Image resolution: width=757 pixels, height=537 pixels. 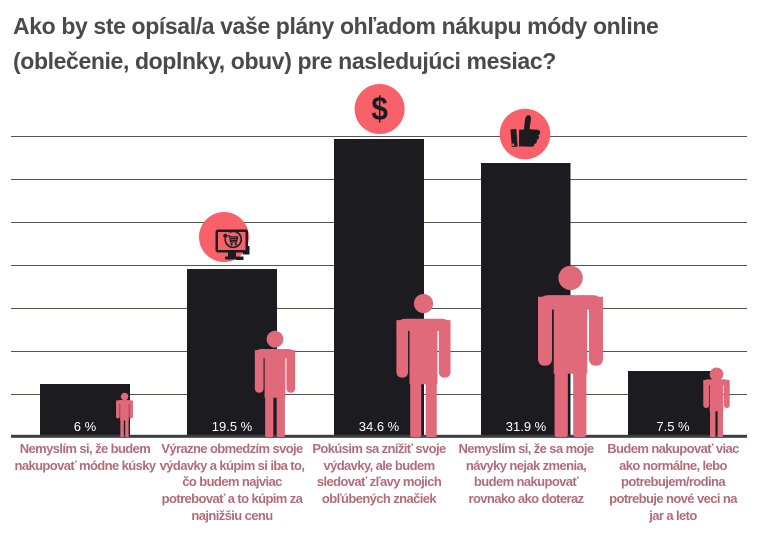 What do you see at coordinates (85, 426) in the screenshot?
I see `svg-text: 6 %` at bounding box center [85, 426].